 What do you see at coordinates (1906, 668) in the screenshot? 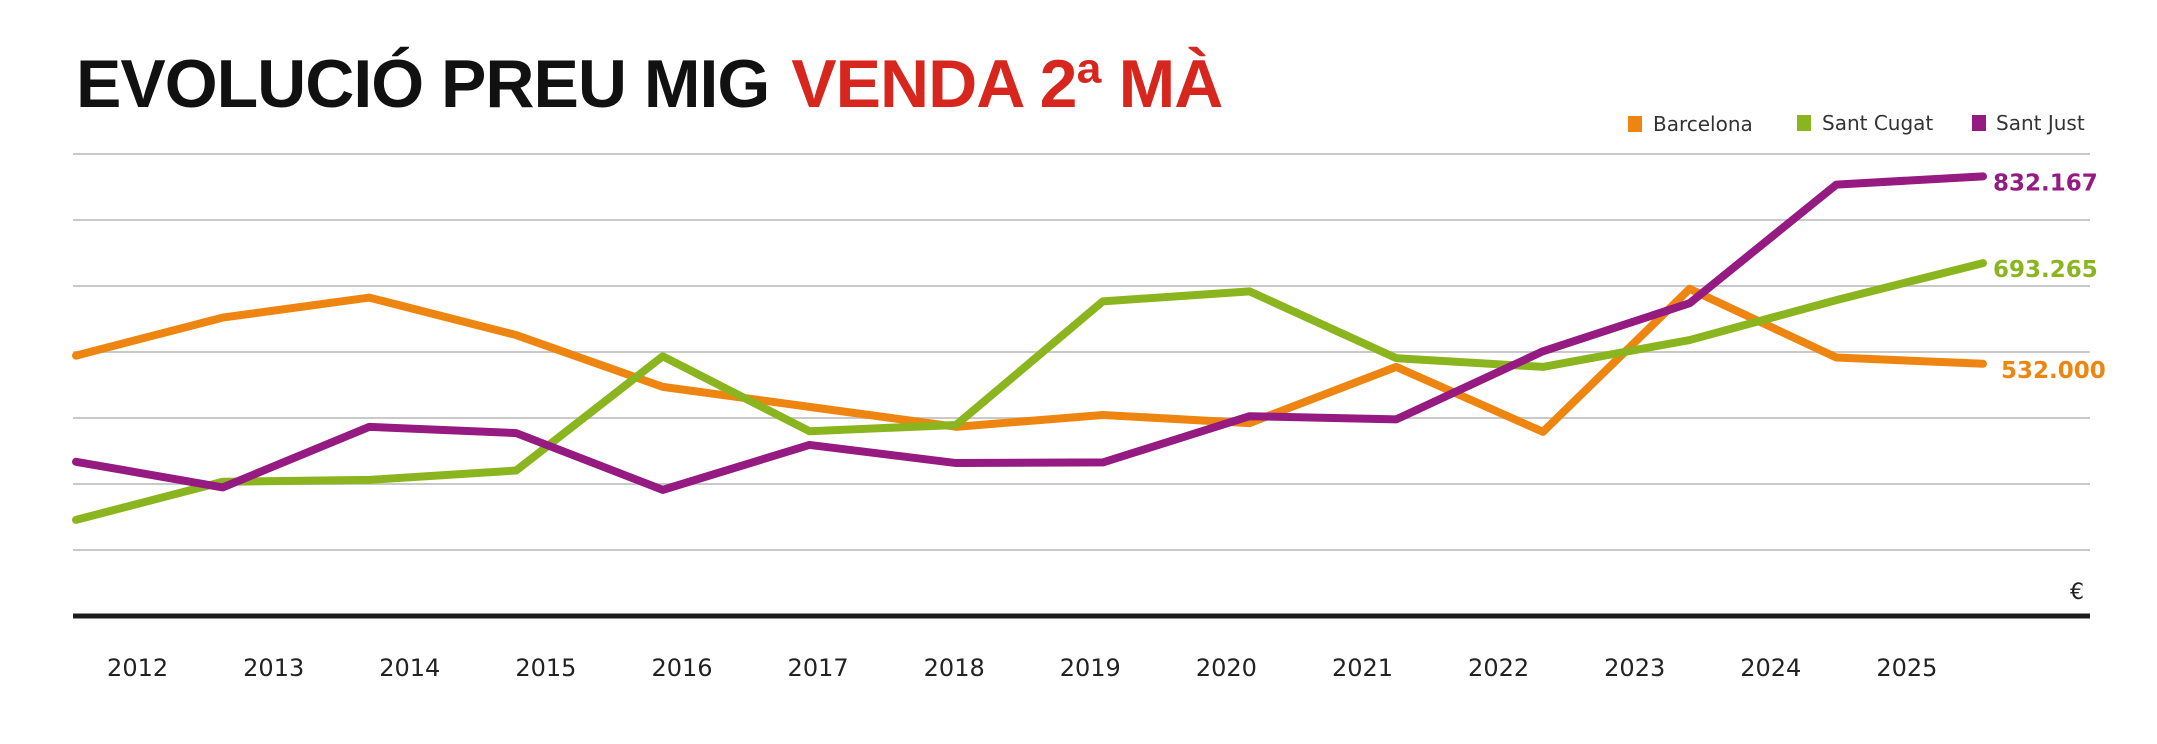
I see `x-tick-label: 2025` at bounding box center [1906, 668].